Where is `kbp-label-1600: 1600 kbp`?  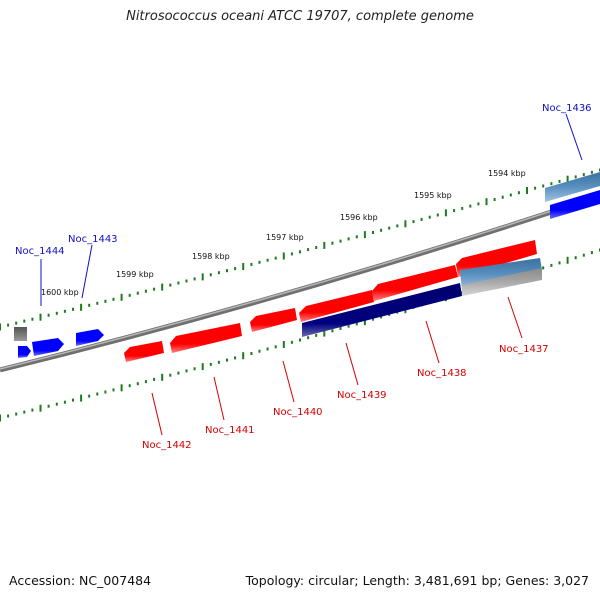
kbp-label-1600: 1600 kbp is located at coordinates (60, 292).